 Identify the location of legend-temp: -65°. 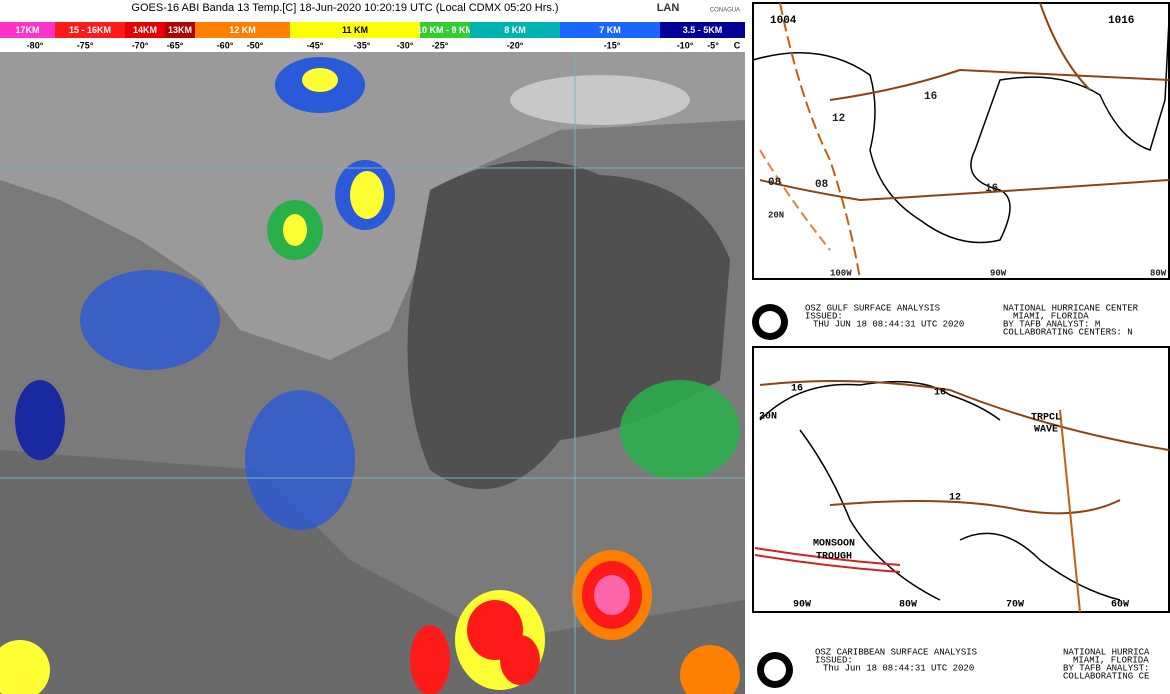
(175, 45).